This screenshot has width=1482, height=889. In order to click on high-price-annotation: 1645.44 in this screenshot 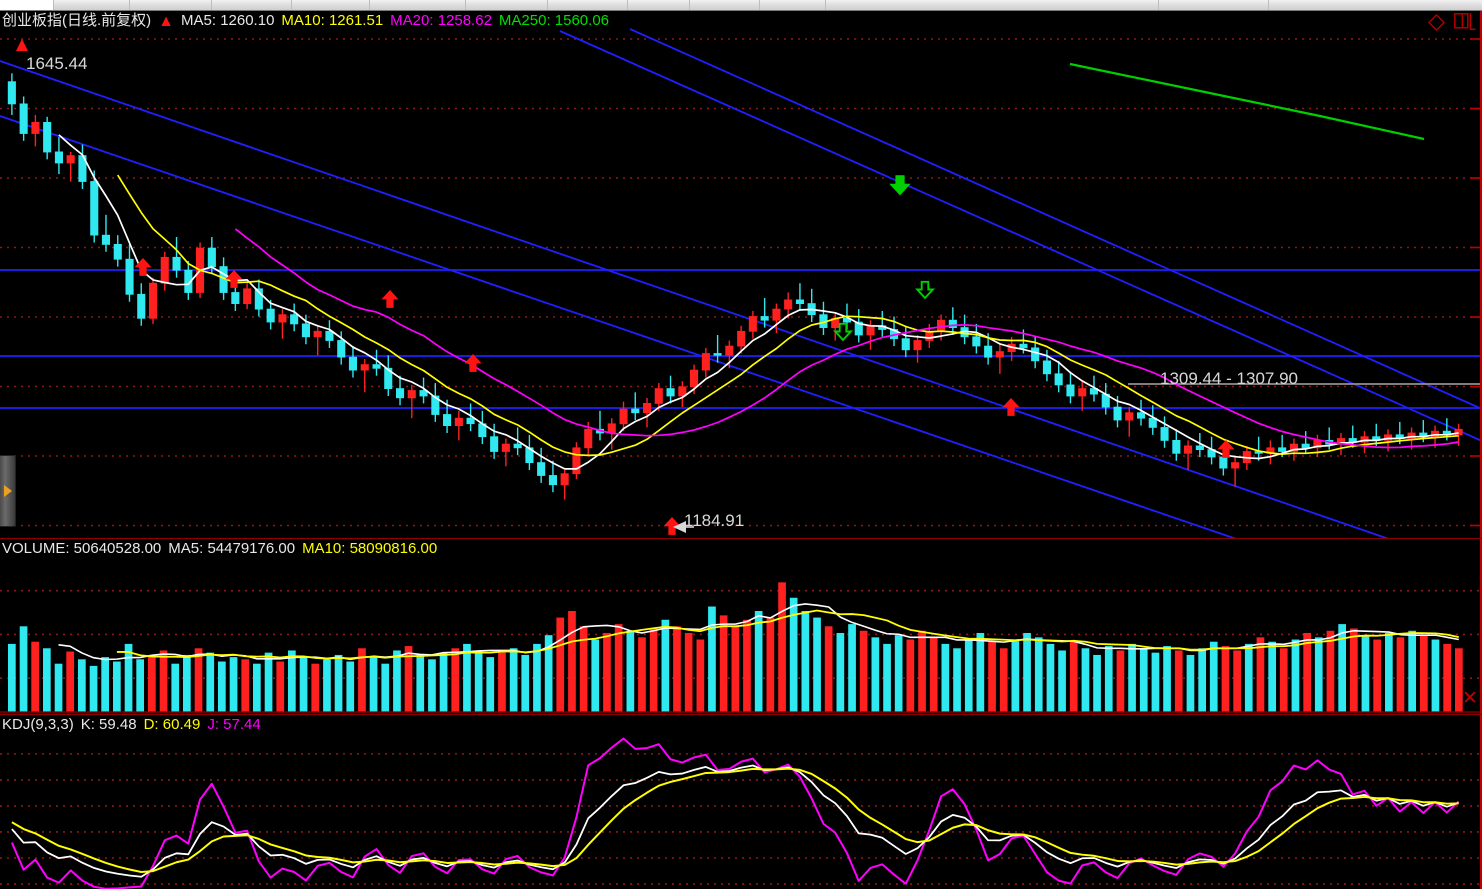, I will do `click(57, 63)`.